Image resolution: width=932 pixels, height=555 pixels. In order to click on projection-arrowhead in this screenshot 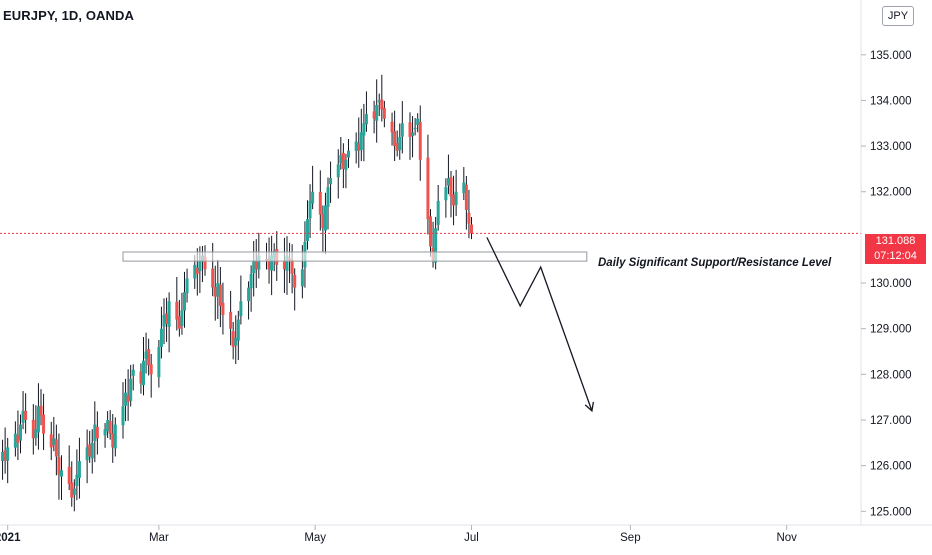, I will do `click(589, 407)`.